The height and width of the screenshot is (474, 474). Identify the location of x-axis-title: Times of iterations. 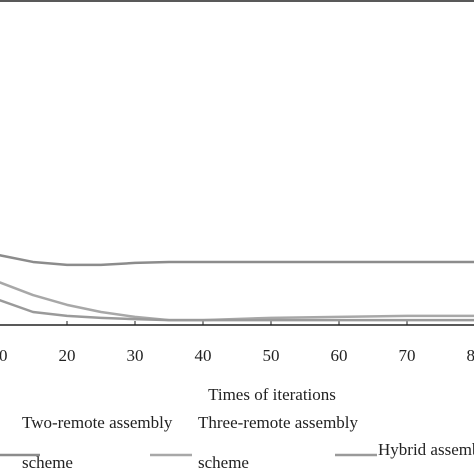
(272, 394).